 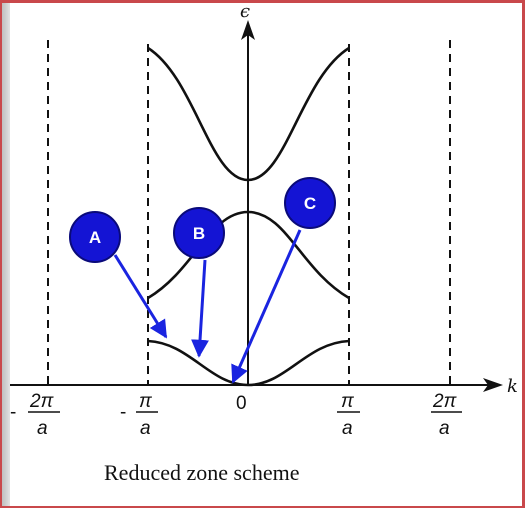 I want to click on marker-b: B, so click(x=199, y=233).